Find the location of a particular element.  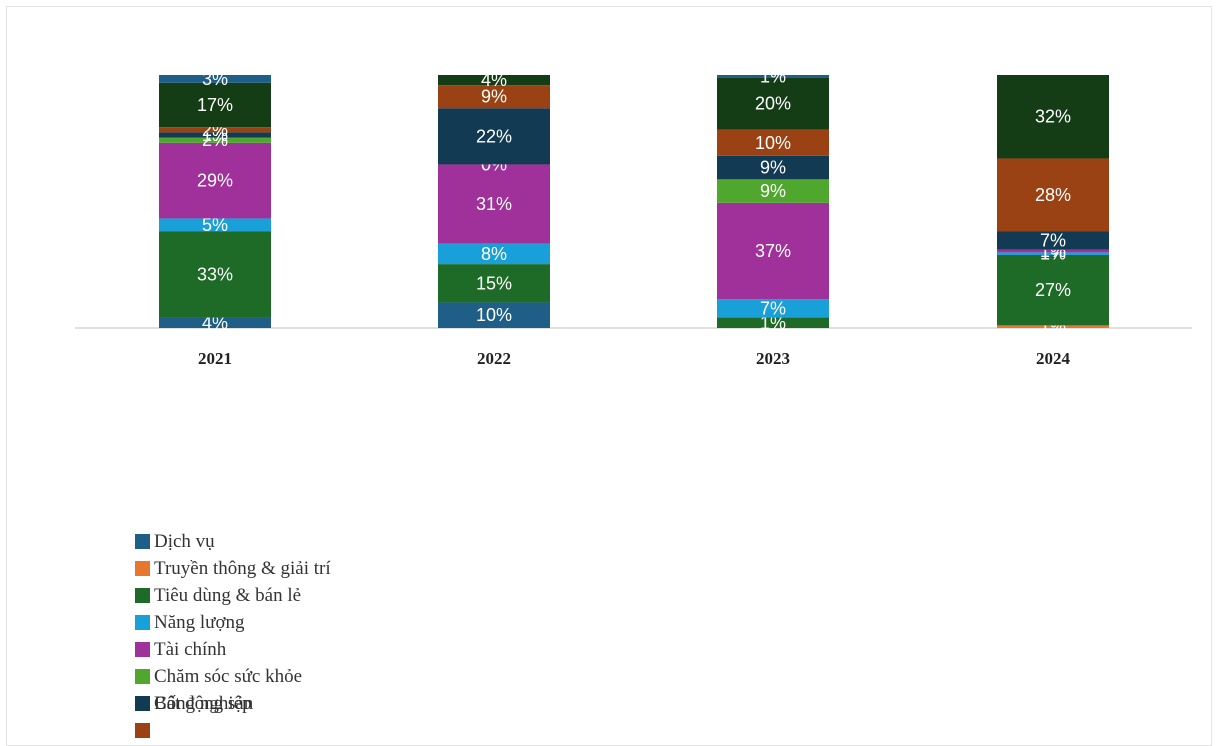

data-label-2022-6: 22% is located at coordinates (494, 136).